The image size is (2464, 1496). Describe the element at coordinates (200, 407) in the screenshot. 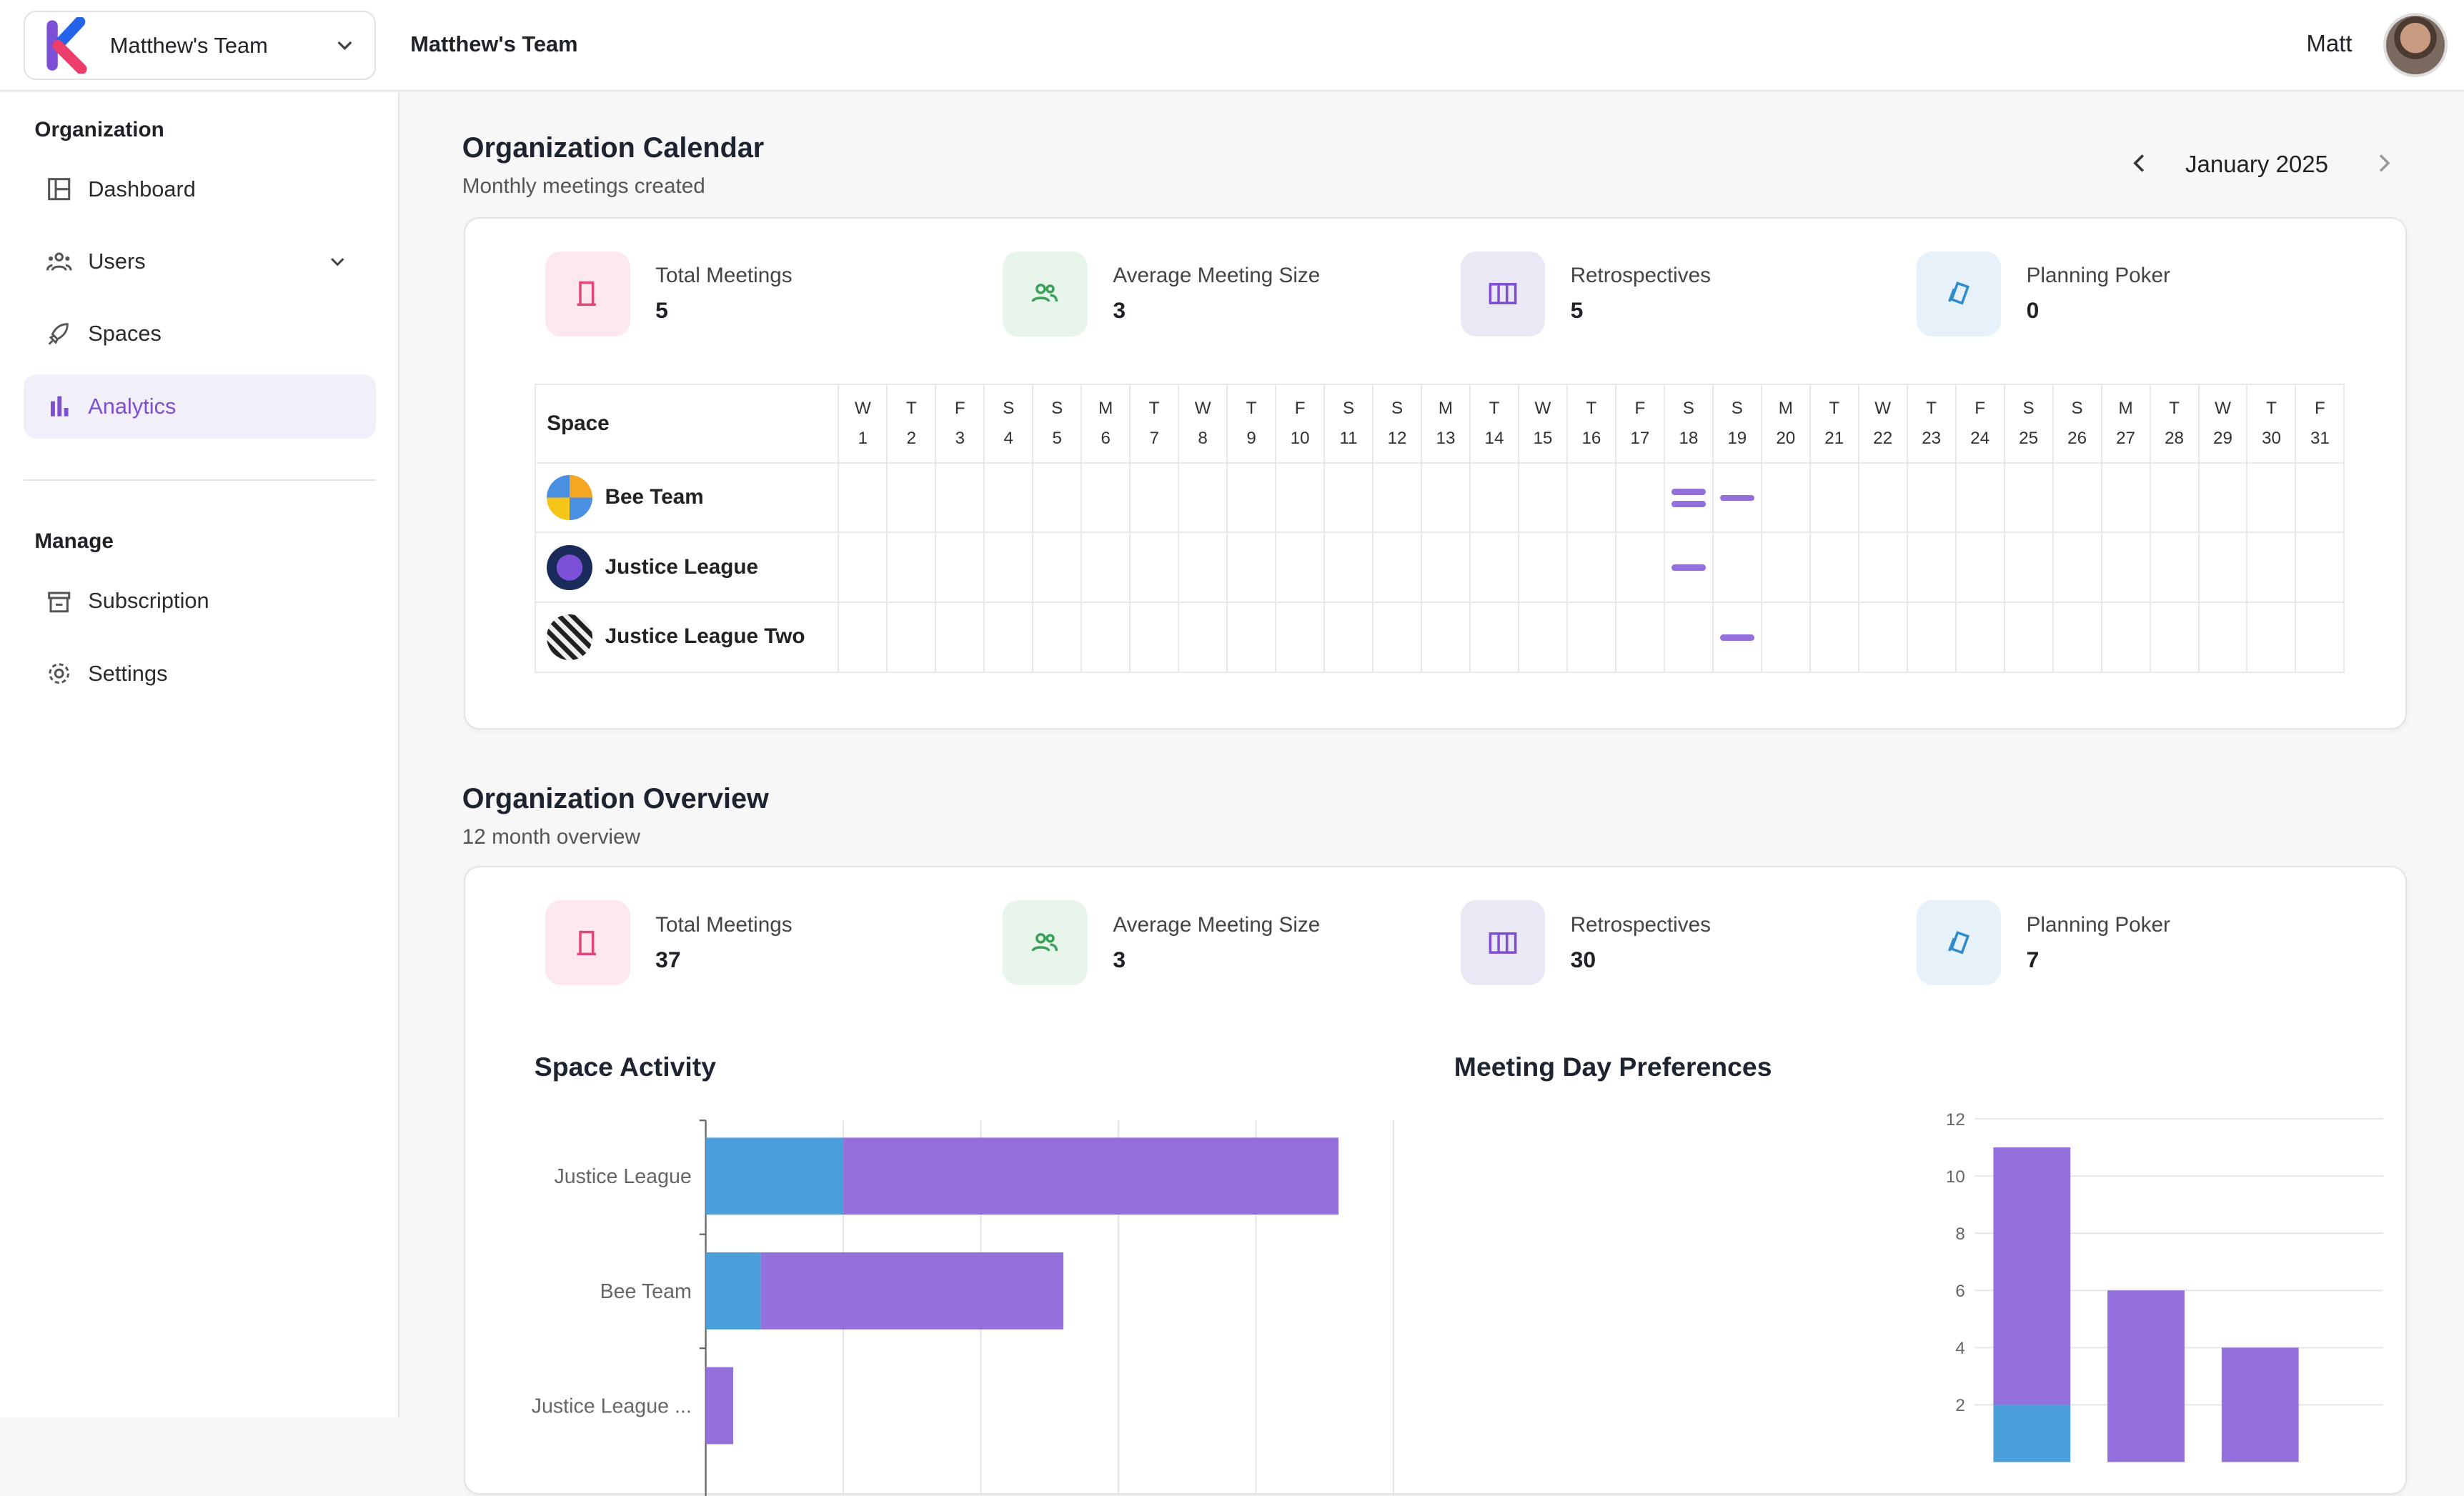

I see `sidebar-item-analytics: Analytics` at that location.